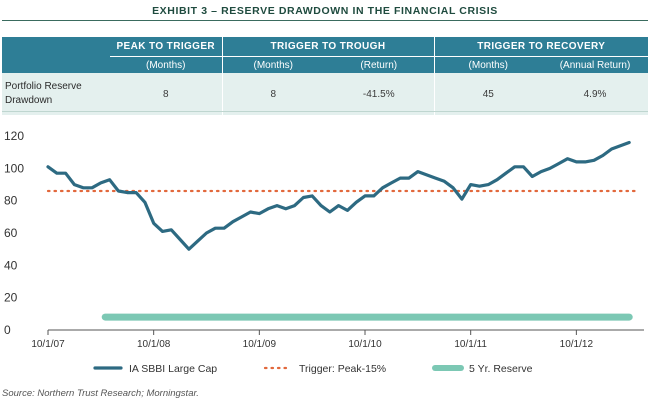 The image size is (650, 405). Describe the element at coordinates (11, 201) in the screenshot. I see `y-tick-label: 80` at that location.